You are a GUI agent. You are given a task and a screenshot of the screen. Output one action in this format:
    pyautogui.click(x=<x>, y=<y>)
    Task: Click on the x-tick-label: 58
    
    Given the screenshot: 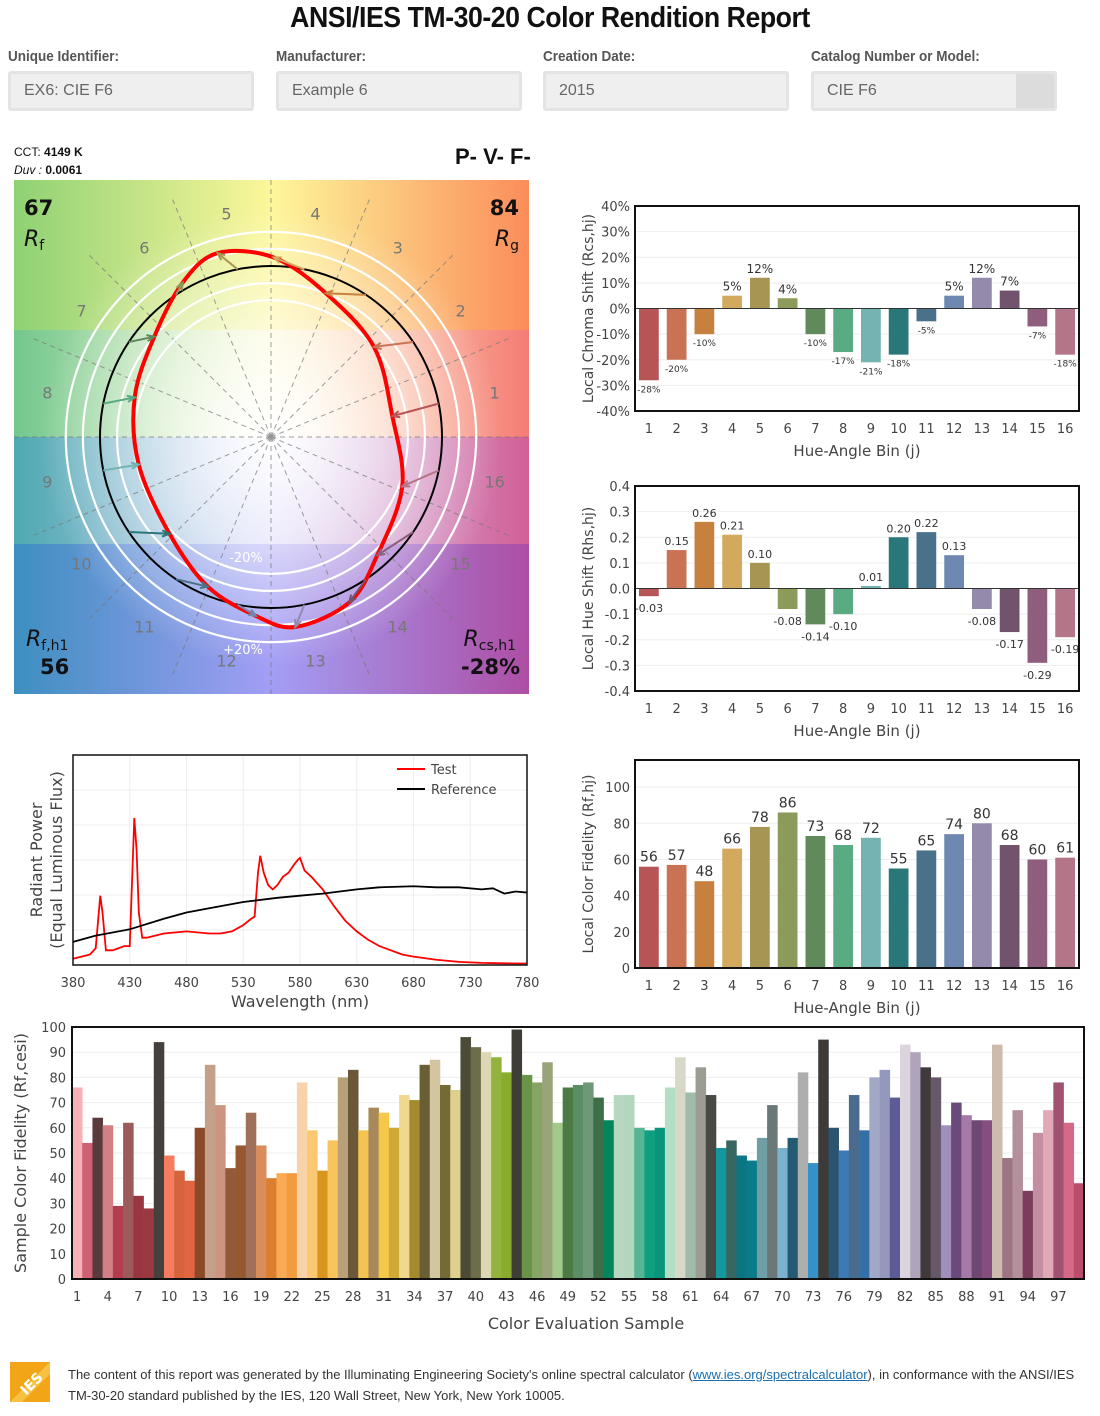 What is the action you would take?
    pyautogui.click(x=660, y=1297)
    